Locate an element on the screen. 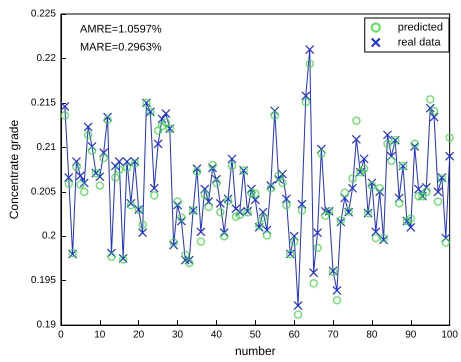  y-tick-label: 0.22 is located at coordinates (46, 58).